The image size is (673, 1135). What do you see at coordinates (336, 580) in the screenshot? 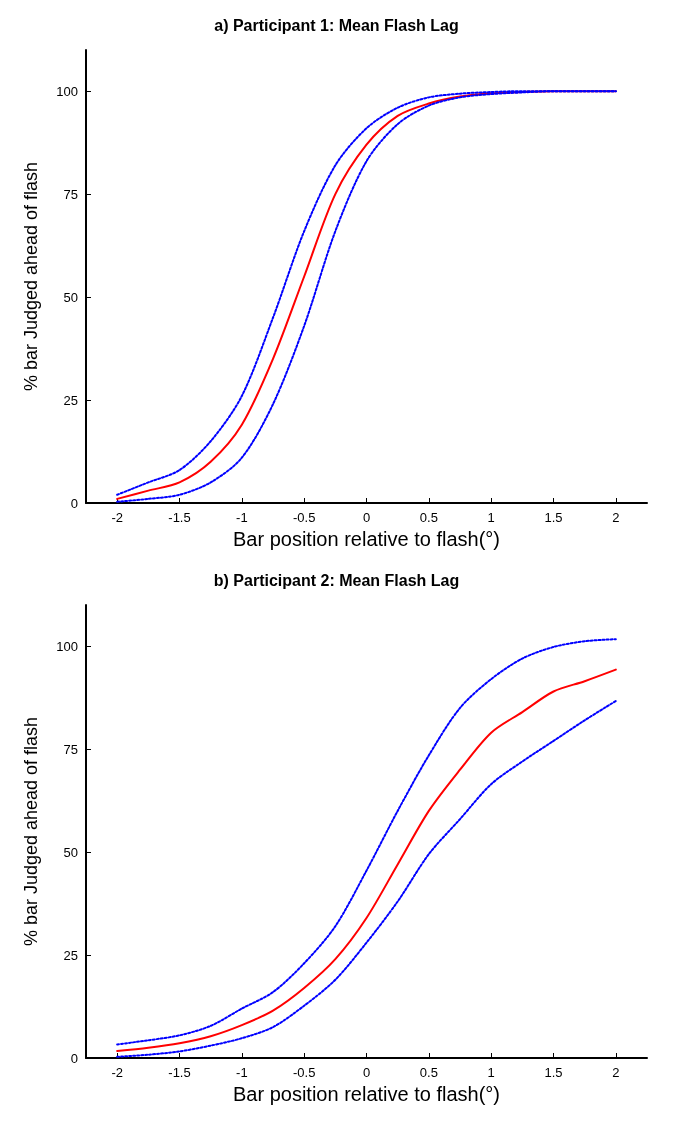
I see `chart-title: b) Participant 2: Mean Flash Lag` at bounding box center [336, 580].